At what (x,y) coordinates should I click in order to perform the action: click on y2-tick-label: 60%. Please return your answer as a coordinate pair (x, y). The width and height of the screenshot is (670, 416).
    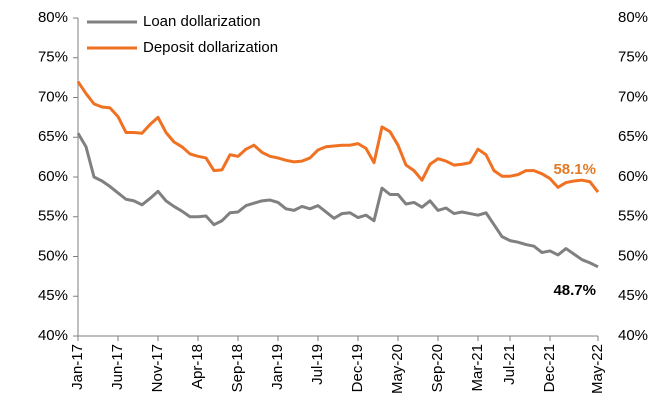
    Looking at the image, I should click on (633, 176).